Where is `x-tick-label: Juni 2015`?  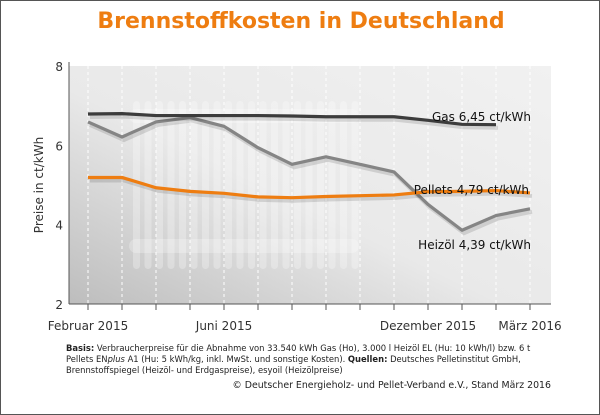
x-tick-label: Juni 2015 is located at coordinates (223, 326).